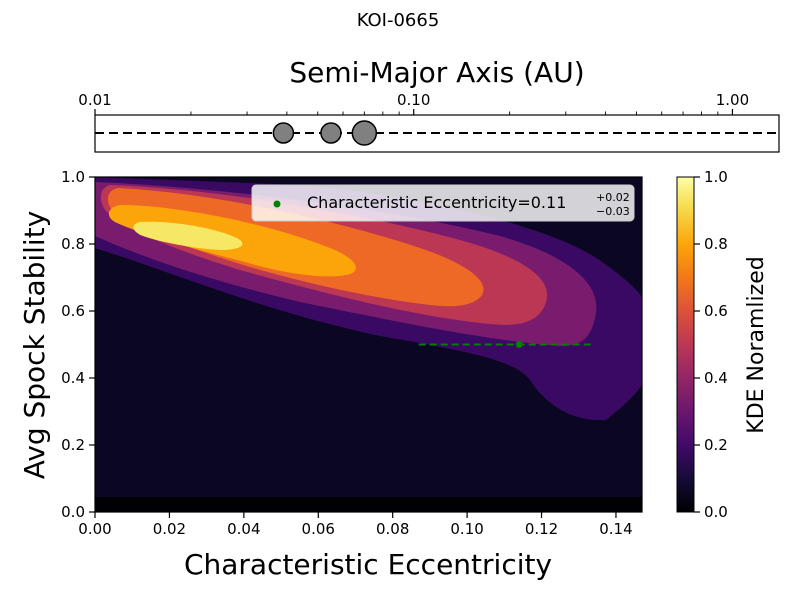  I want to click on x-tick-label: 0.00, so click(94, 529).